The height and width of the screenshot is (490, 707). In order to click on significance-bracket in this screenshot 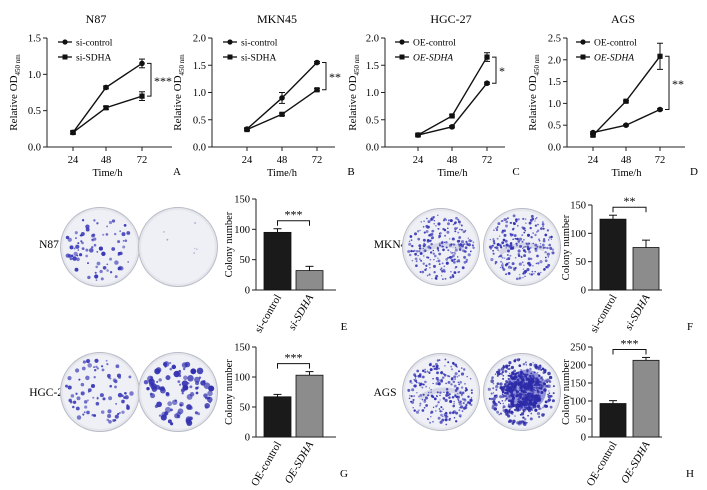, I will do `click(629, 209)`.